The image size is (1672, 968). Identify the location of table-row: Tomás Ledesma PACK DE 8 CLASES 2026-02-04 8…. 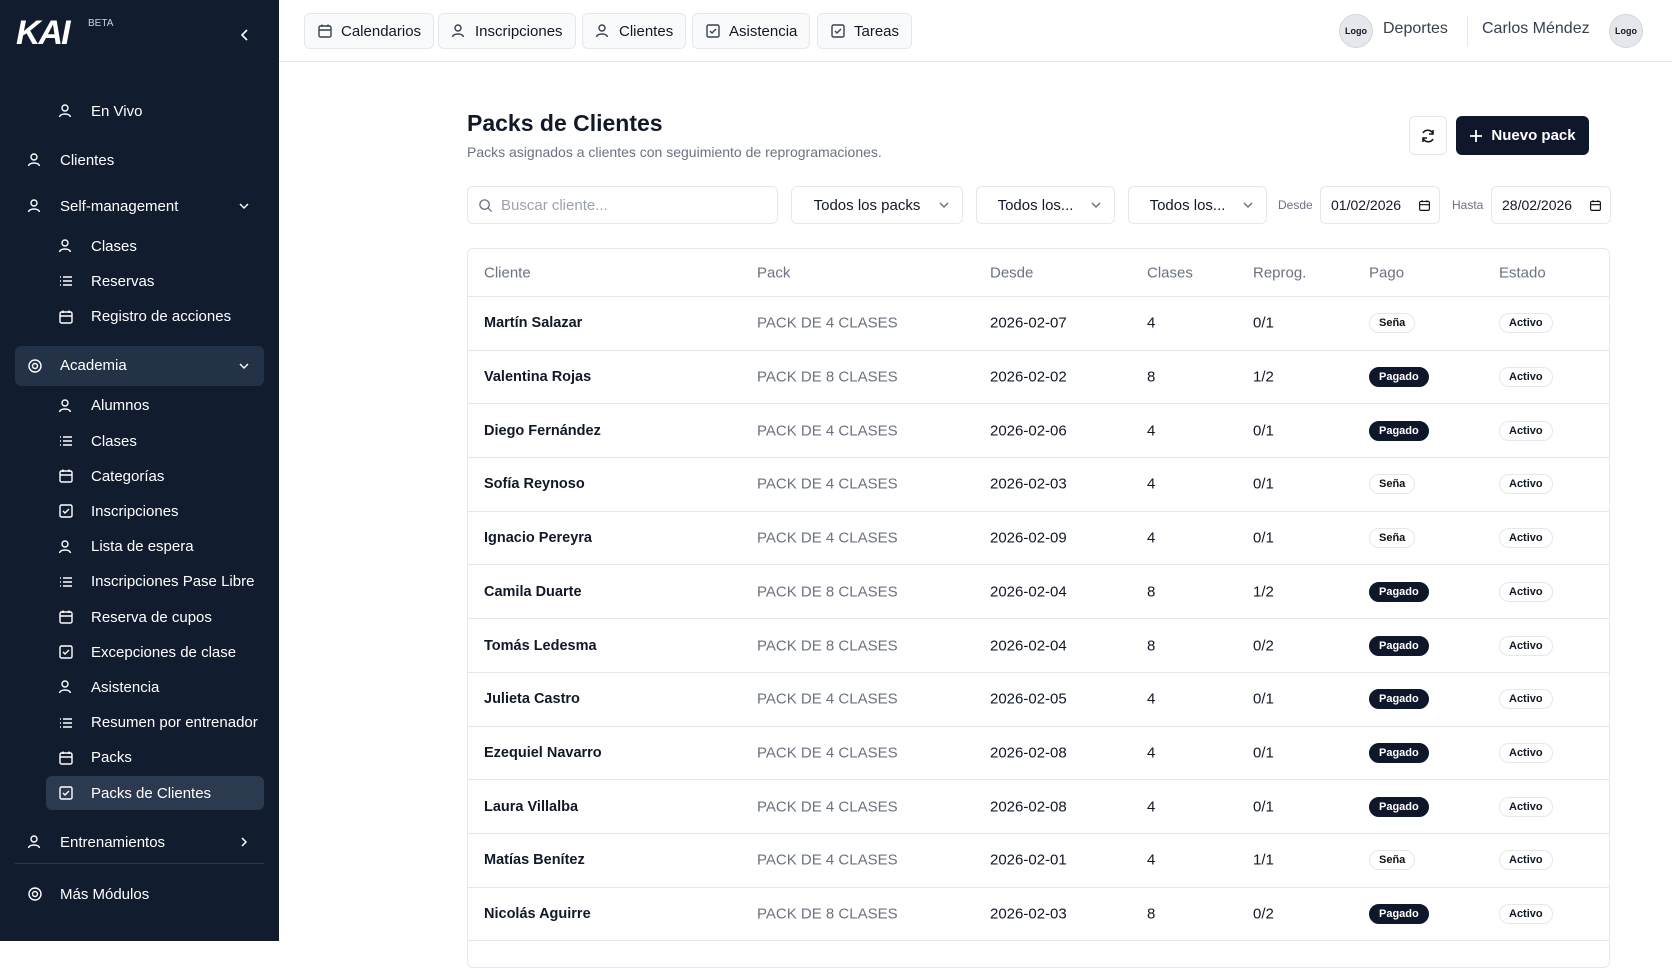
(1038, 646).